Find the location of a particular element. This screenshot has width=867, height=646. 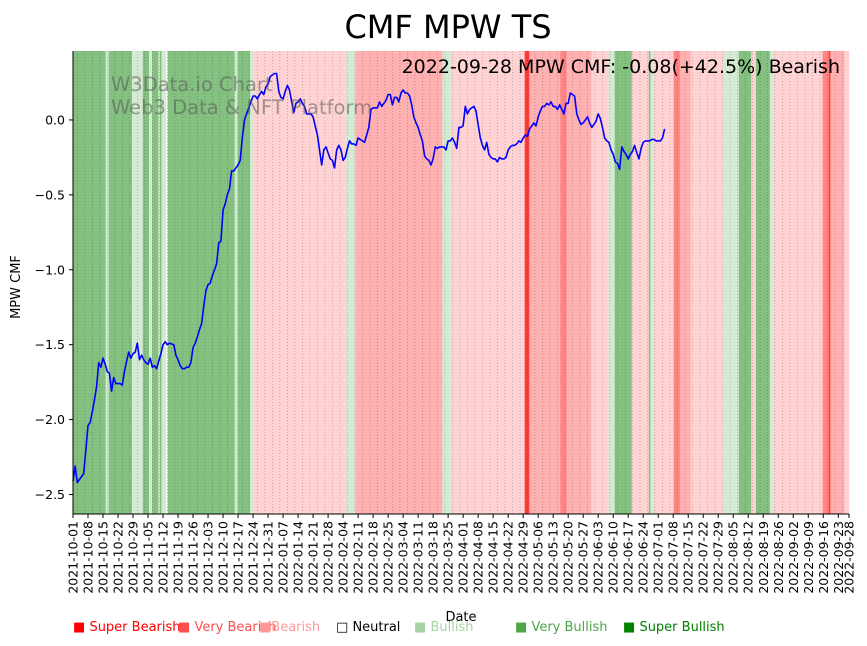

x-tick-label: 2022-09-23 is located at coordinates (838, 557).